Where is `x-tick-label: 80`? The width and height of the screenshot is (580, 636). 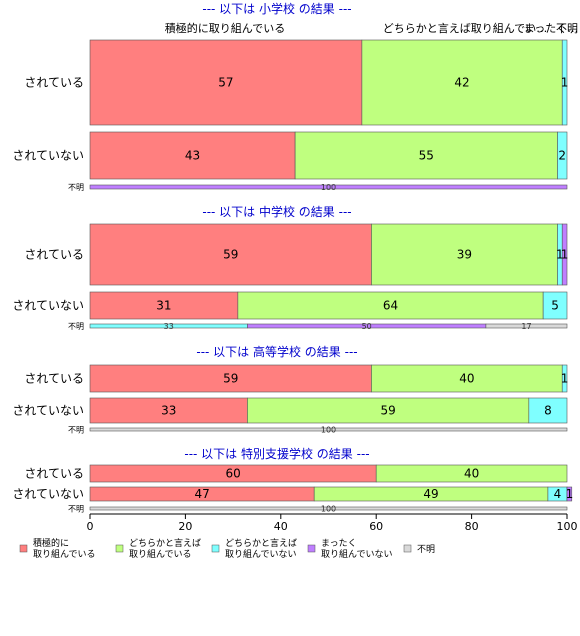
x-tick-label: 80 is located at coordinates (472, 526).